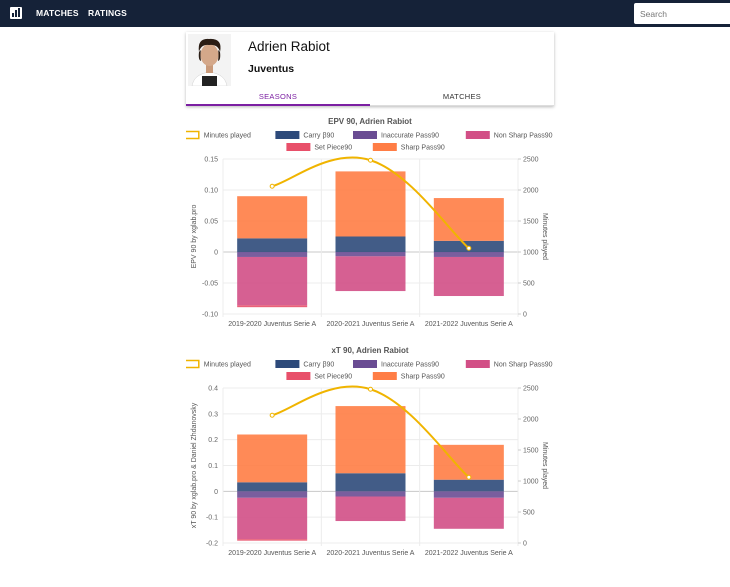 This screenshot has height=587, width=730. I want to click on player-name: Adrien Rabiot, so click(289, 46).